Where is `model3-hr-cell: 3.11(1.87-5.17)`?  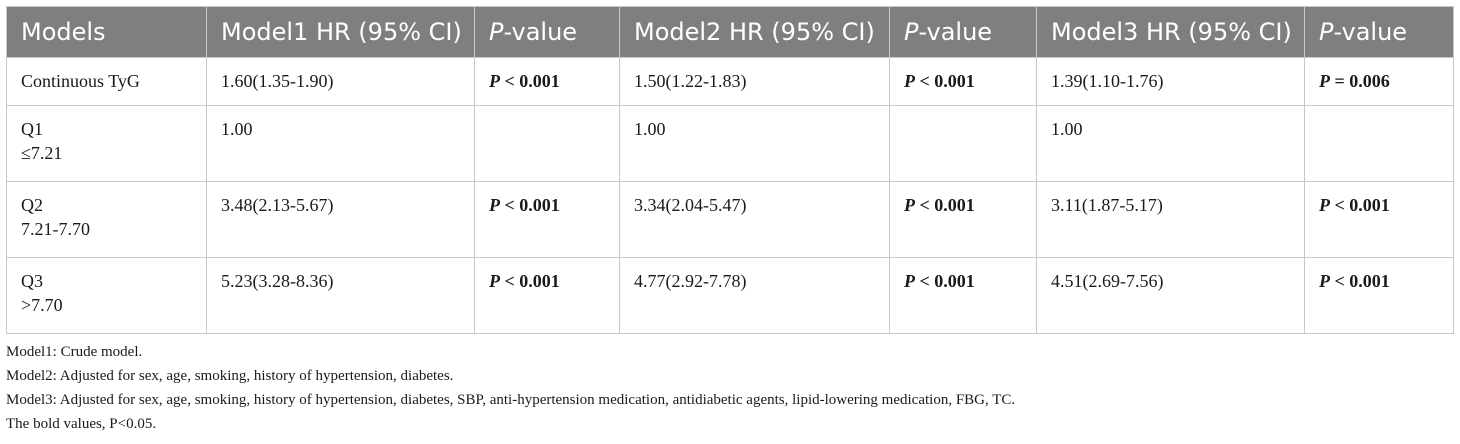
model3-hr-cell: 3.11(1.87-5.17) is located at coordinates (1170, 219).